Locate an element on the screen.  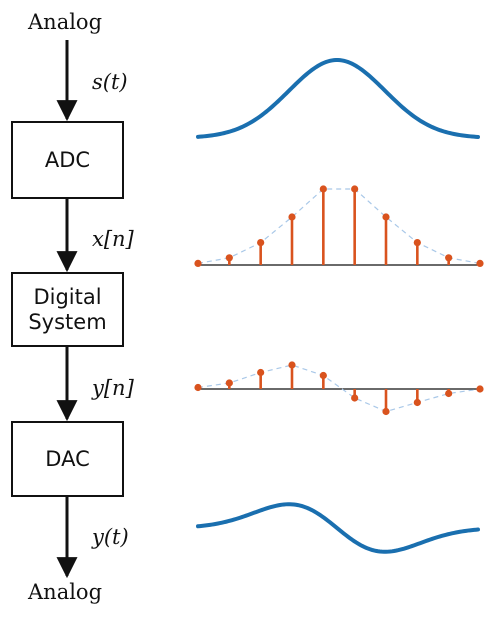
dac-block: DAC is located at coordinates (67, 459).